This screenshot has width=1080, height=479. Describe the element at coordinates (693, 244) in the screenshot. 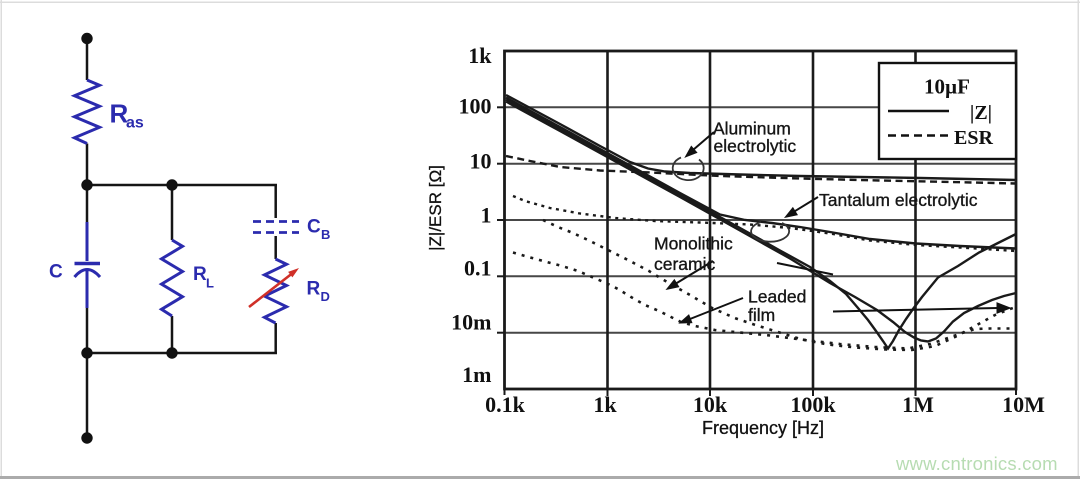

I see `svg-text: Monolithic` at that location.